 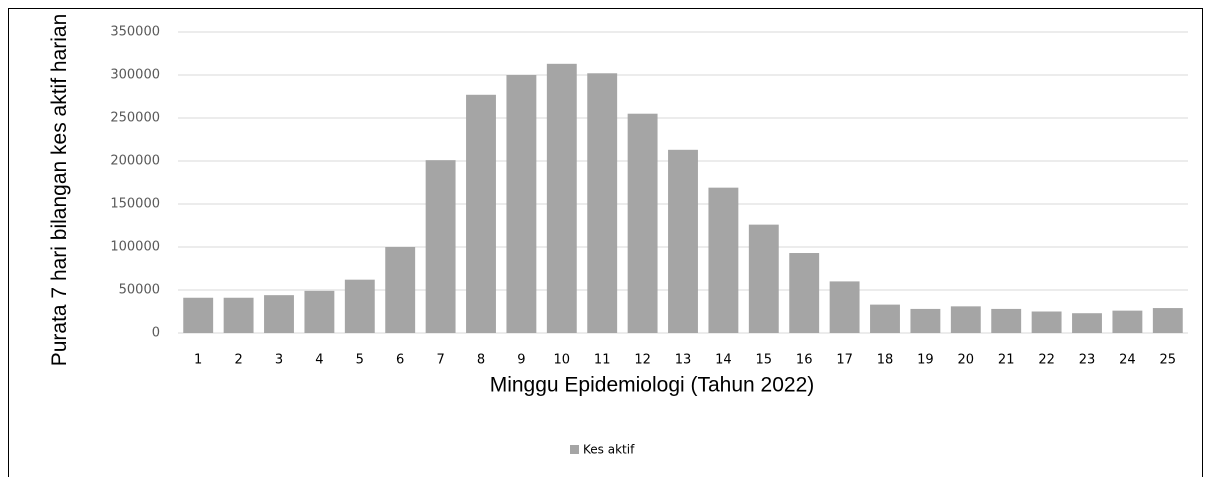 I want to click on x-tick-label: 8, so click(x=481, y=360).